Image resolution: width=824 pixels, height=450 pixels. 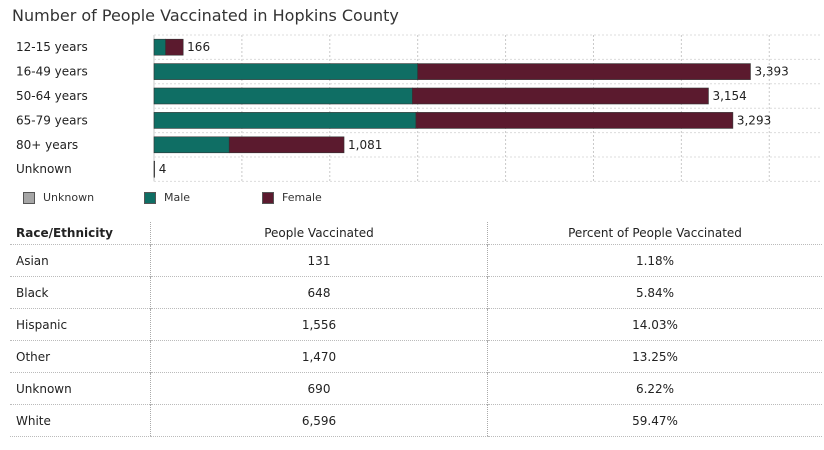 I want to click on header-people-vaccinated: People Vaccinated, so click(x=319, y=233).